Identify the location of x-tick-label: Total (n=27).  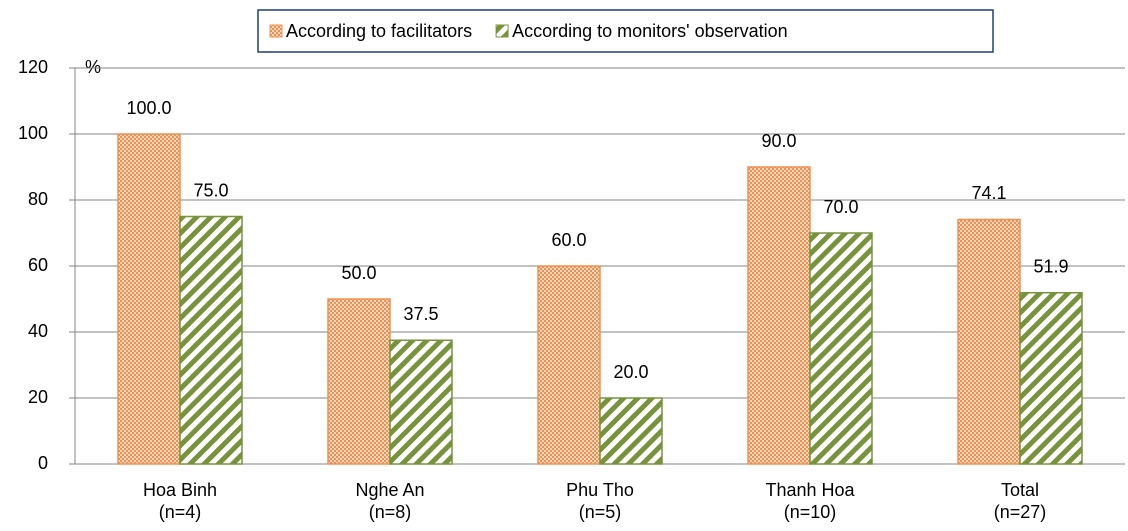
(1020, 501).